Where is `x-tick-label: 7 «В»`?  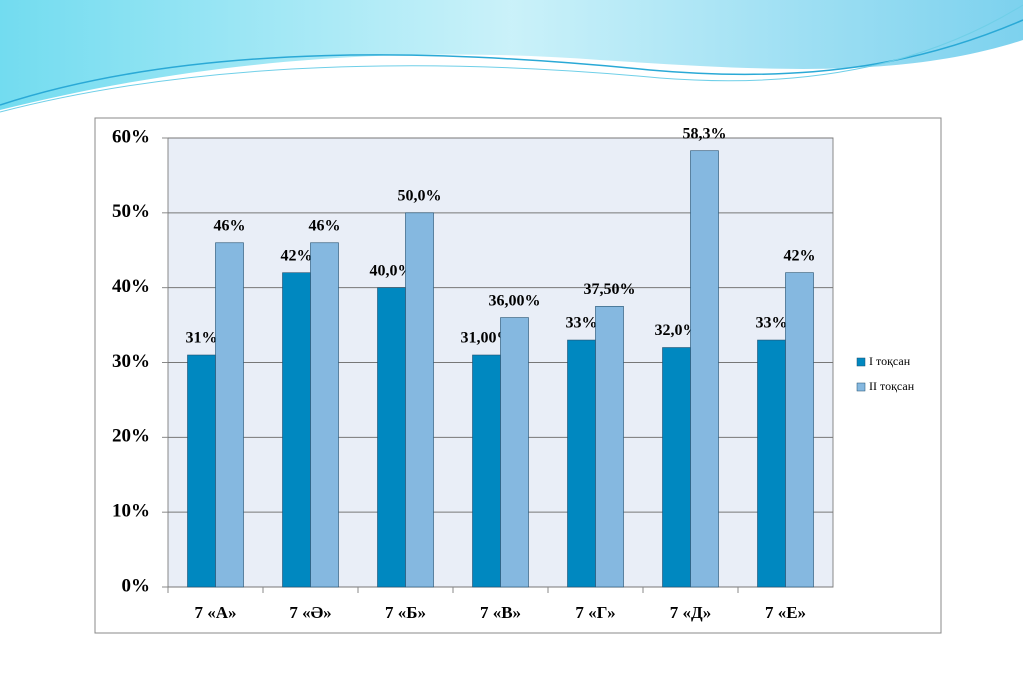 x-tick-label: 7 «В» is located at coordinates (500, 612).